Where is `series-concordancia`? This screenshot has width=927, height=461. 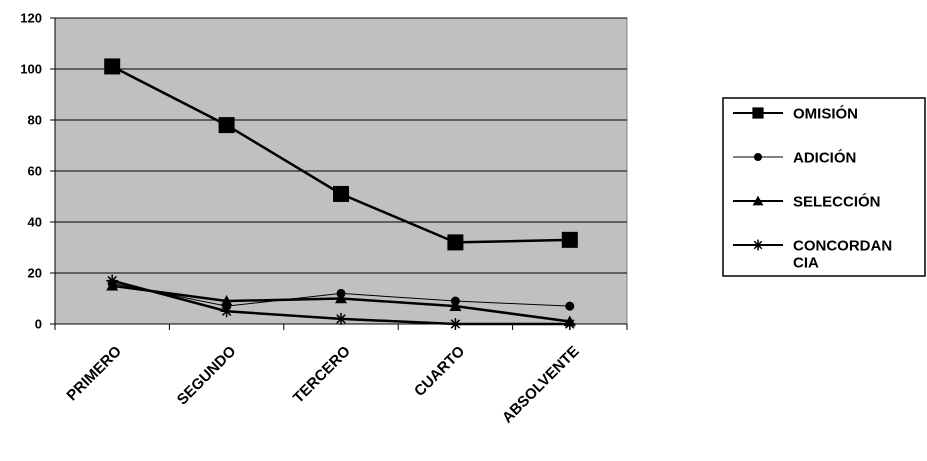 series-concordancia is located at coordinates (341, 302).